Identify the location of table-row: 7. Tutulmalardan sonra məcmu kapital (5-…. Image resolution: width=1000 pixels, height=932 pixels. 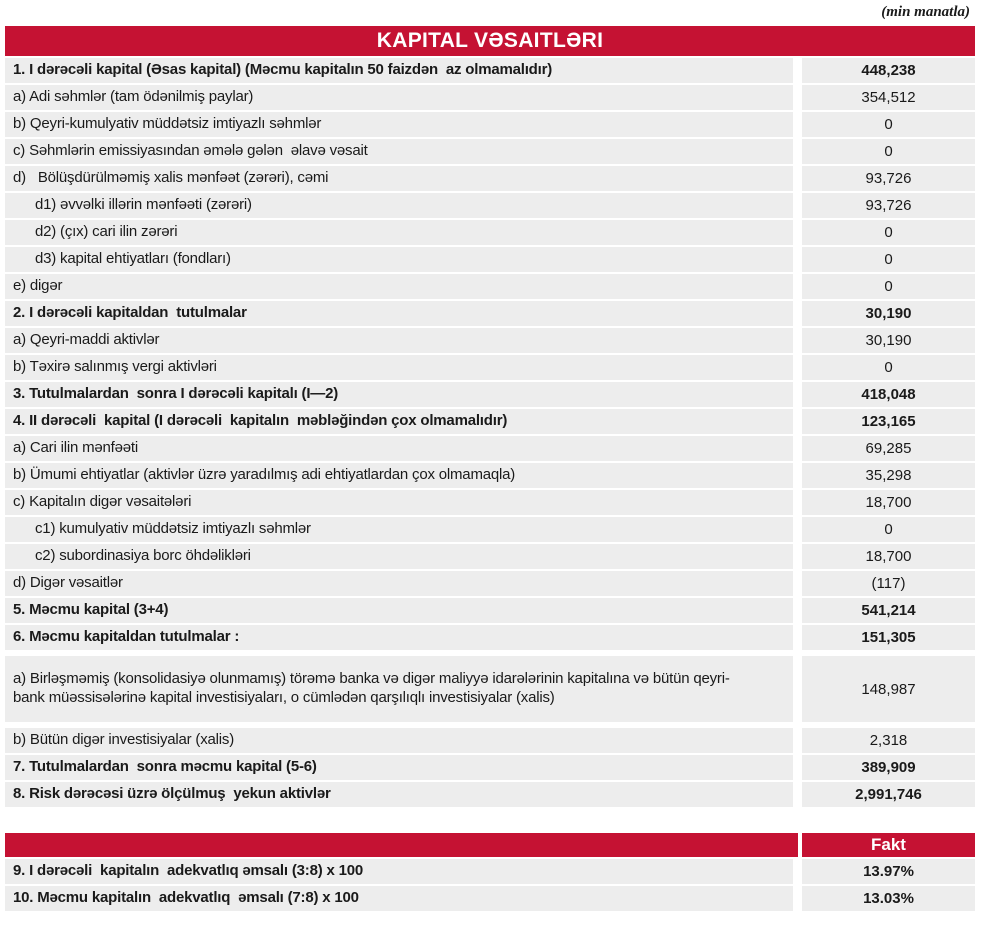
(490, 767).